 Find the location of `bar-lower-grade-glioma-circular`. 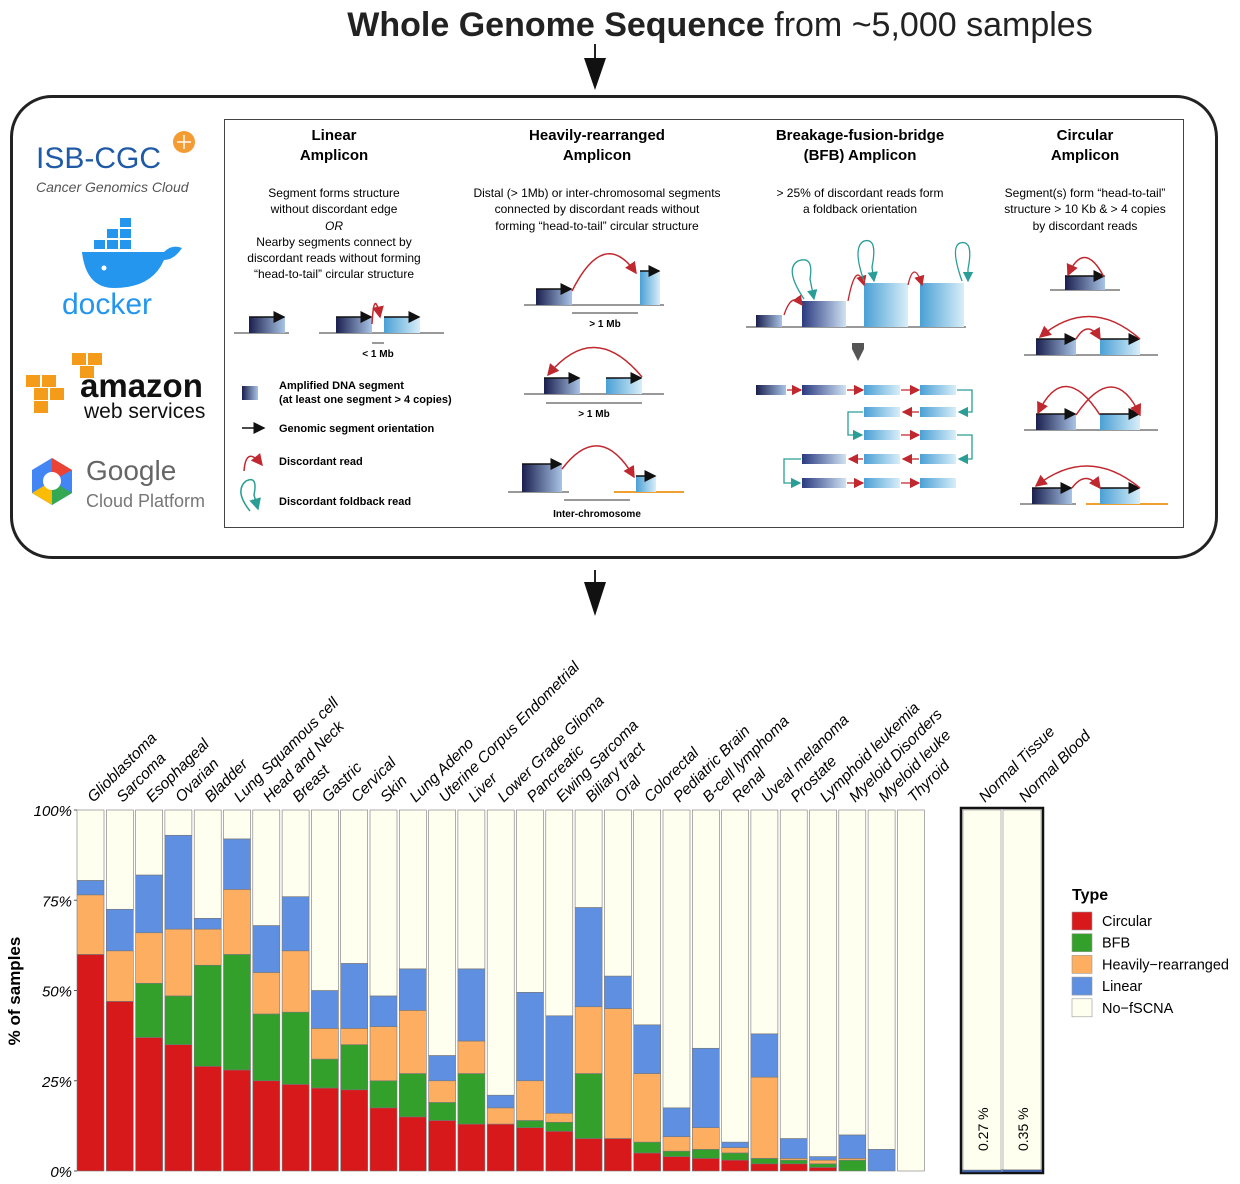

bar-lower-grade-glioma-circular is located at coordinates (500, 1147).